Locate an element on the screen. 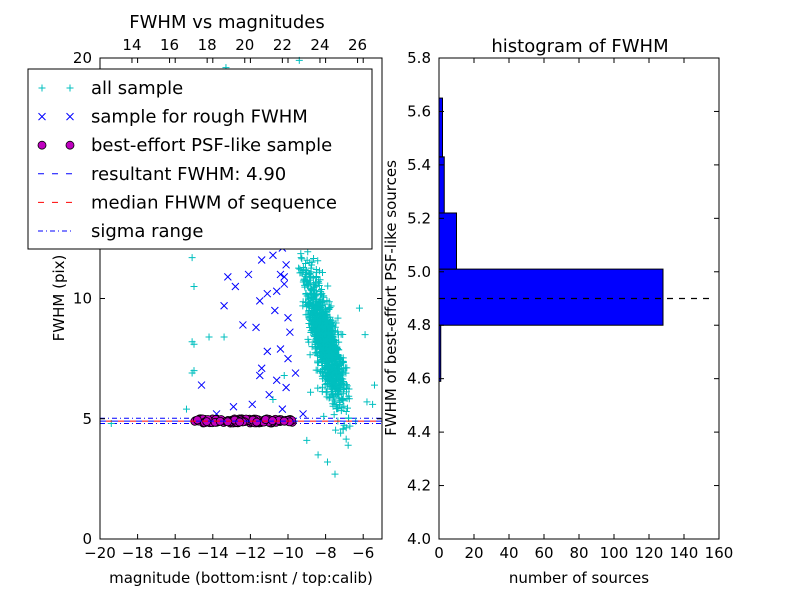 This screenshot has height=600, width=800. legend-entry: resultant FWHM: 4.90 is located at coordinates (162, 174).